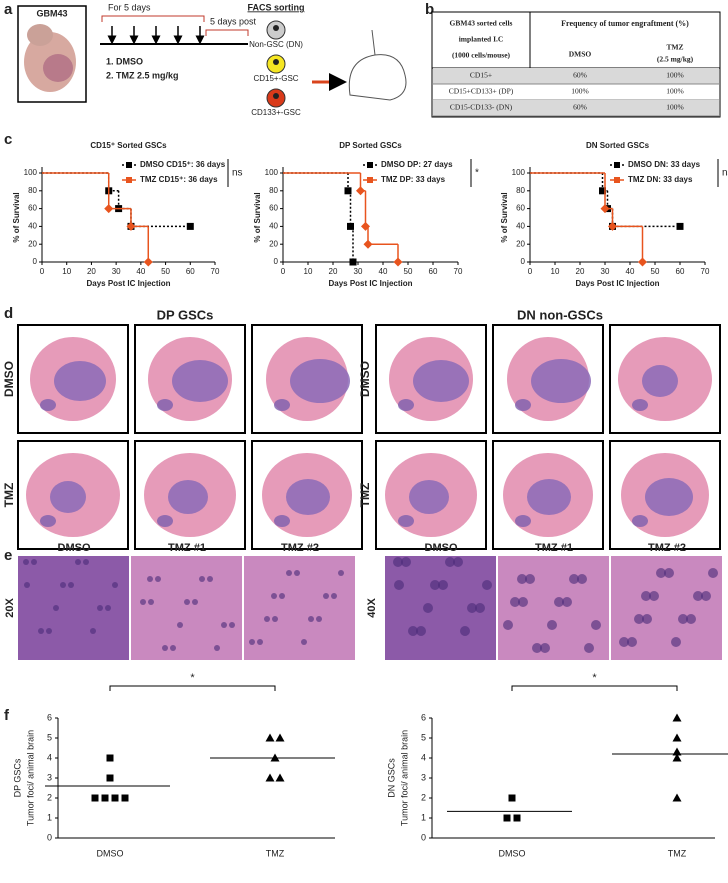 The height and width of the screenshot is (883, 728). Describe the element at coordinates (51, 13) in the screenshot. I see `sample-label: GBM43` at that location.